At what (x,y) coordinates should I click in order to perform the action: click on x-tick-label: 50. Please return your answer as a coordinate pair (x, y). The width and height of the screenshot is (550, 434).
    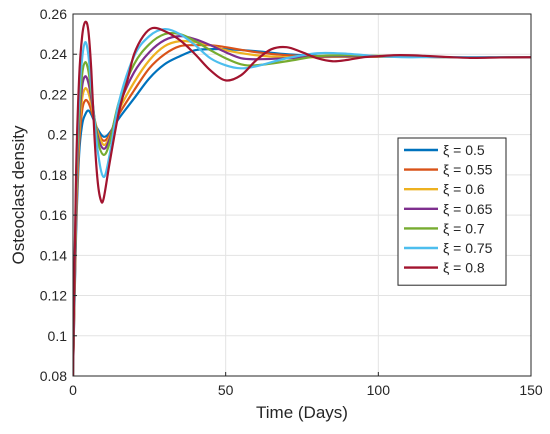
    Looking at the image, I should click on (226, 390).